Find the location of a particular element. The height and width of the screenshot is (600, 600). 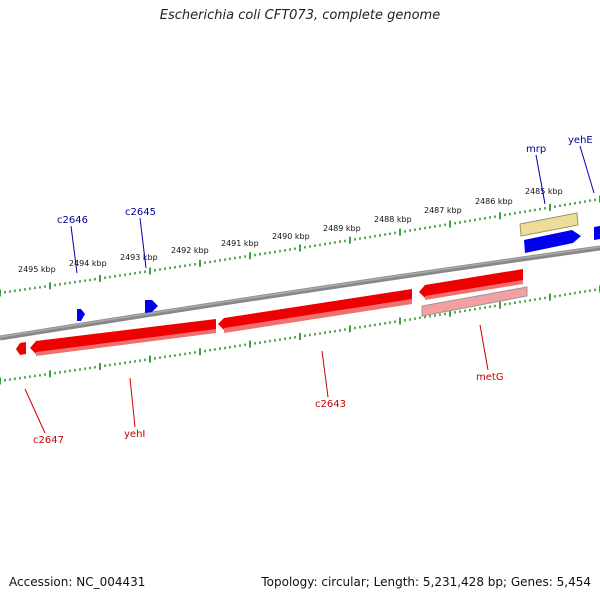

gene-label-metG: metG is located at coordinates (490, 377).